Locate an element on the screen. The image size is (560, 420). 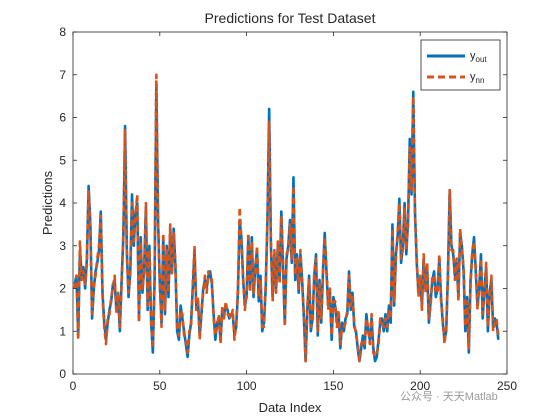
legend-label-yout: yout is located at coordinates (478, 57).